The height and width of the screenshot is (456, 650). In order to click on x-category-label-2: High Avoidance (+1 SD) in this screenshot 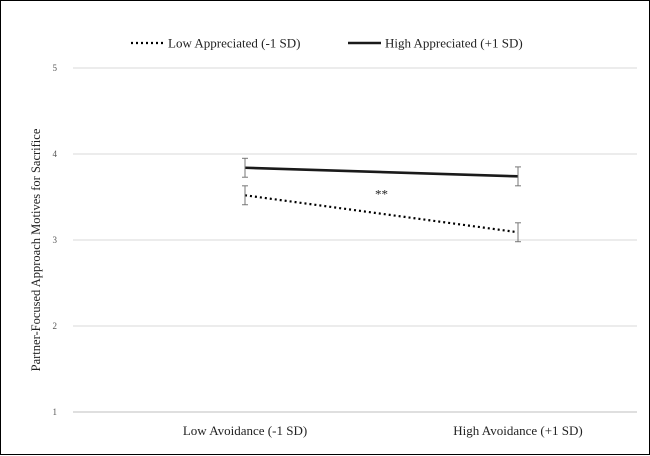, I will do `click(518, 430)`.